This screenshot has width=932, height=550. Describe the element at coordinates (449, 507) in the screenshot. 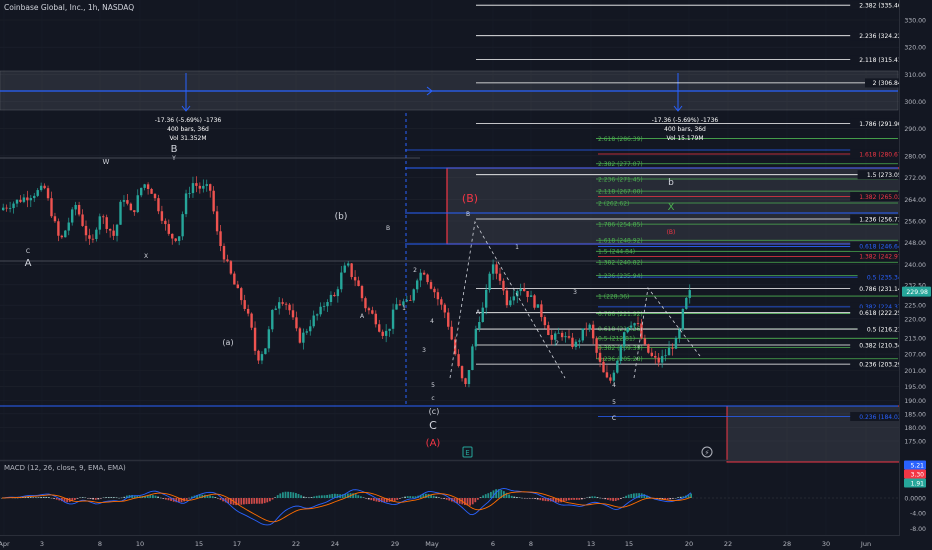

I see `macd-pane` at that location.